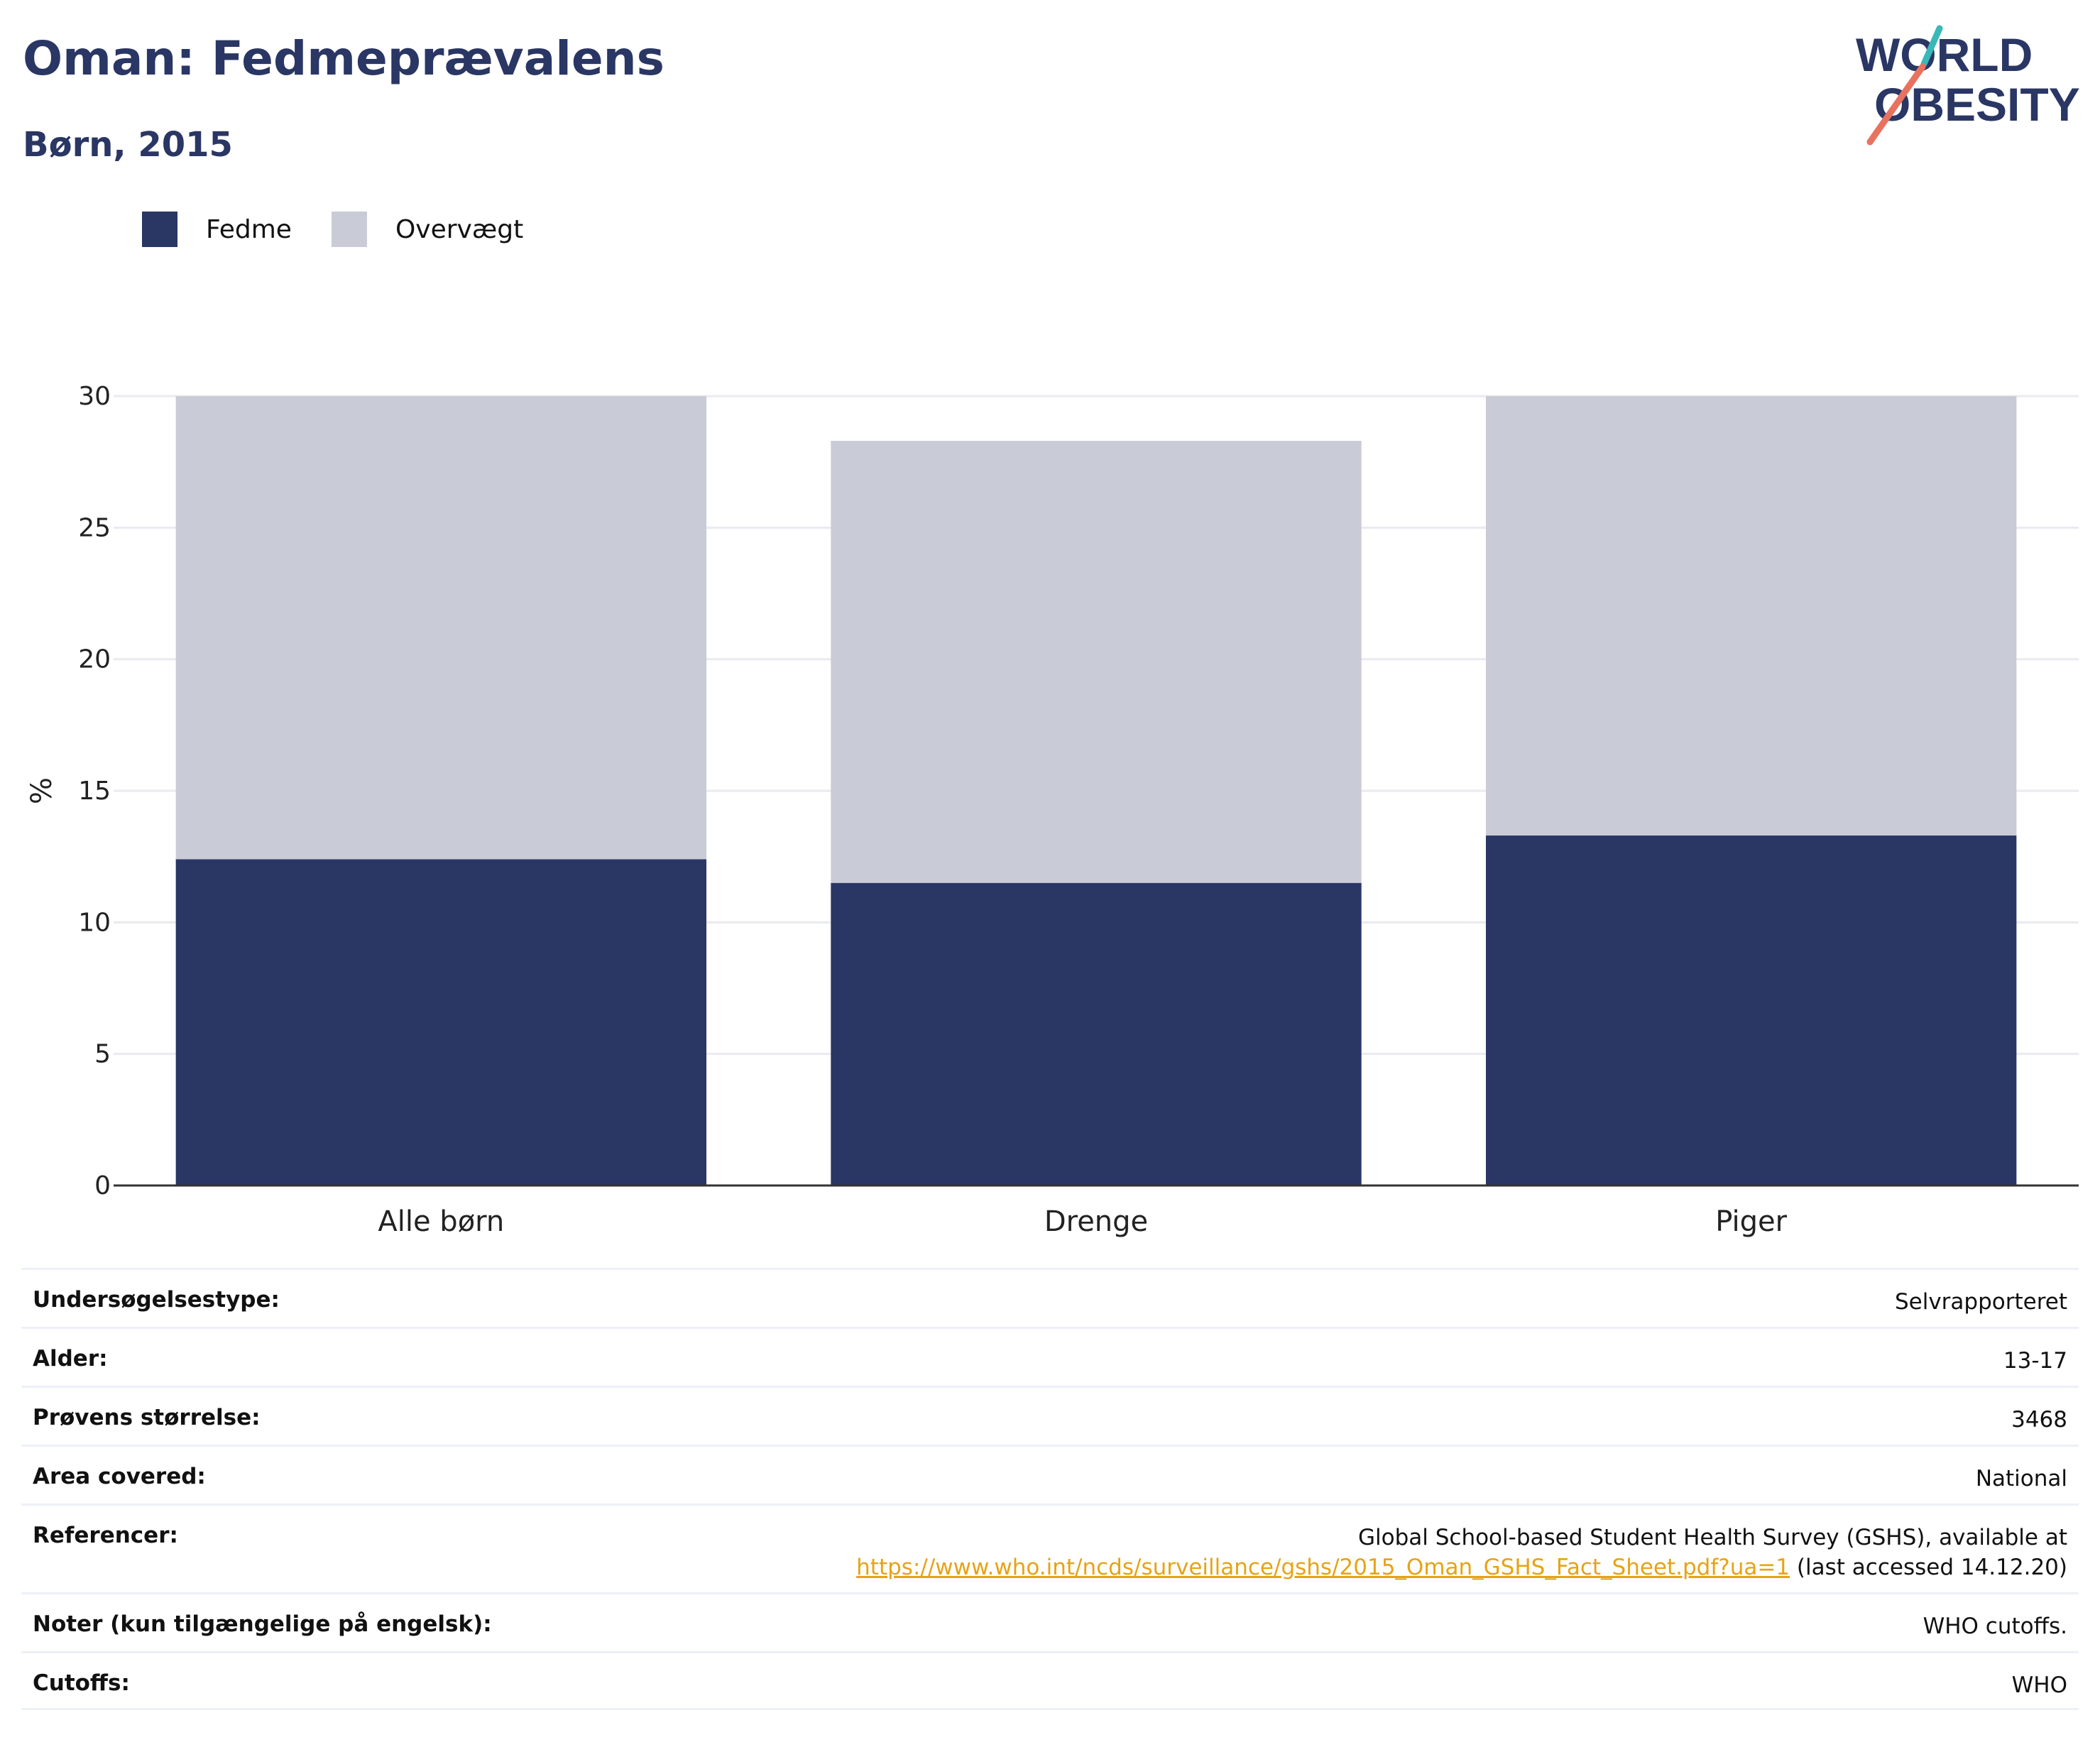 The width and height of the screenshot is (2100, 1747). What do you see at coordinates (1928, 1567) in the screenshot?
I see `references-accessed: (last accessed 14.12.20)` at bounding box center [1928, 1567].